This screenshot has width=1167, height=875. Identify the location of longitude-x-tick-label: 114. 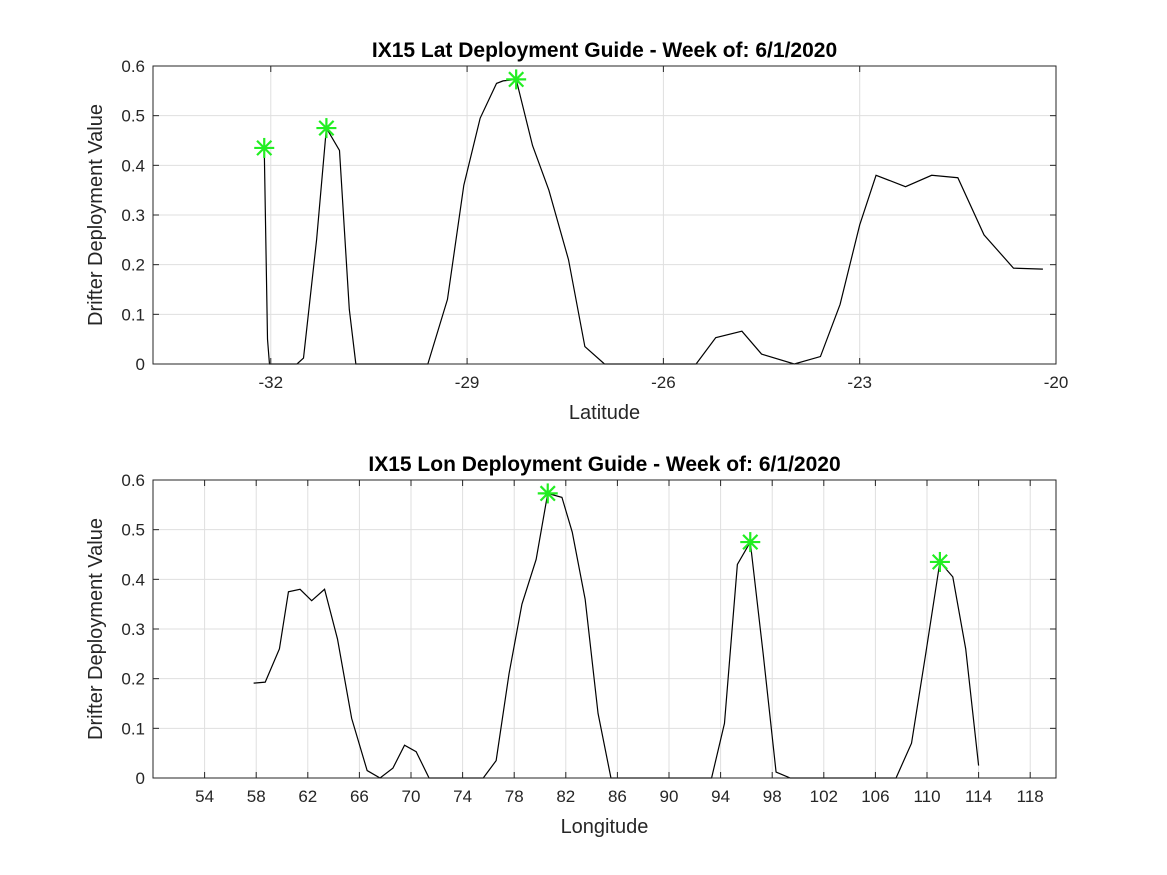
(978, 796).